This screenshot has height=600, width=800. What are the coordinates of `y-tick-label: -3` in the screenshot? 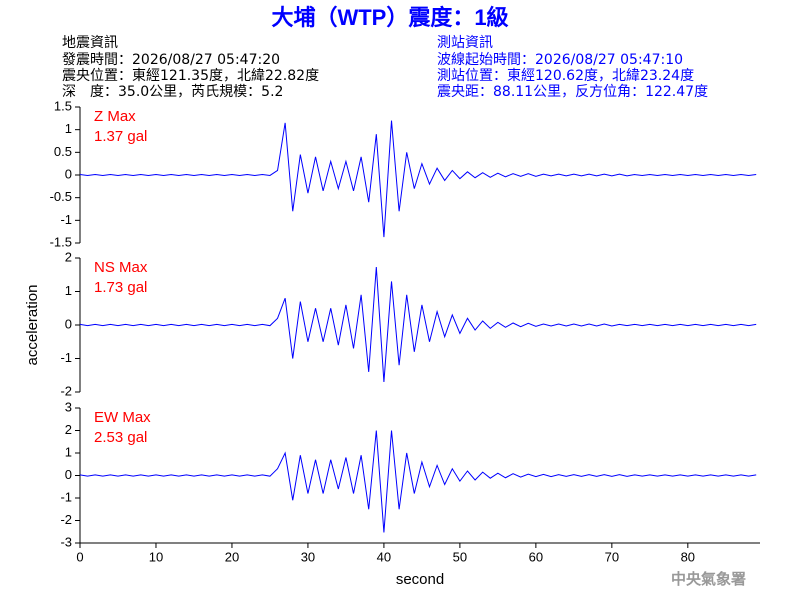 It's located at (66, 541).